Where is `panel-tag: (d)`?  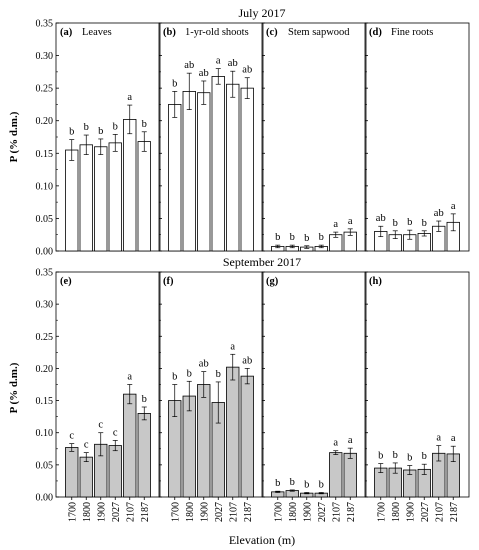
panel-tag: (d) is located at coordinates (375, 32).